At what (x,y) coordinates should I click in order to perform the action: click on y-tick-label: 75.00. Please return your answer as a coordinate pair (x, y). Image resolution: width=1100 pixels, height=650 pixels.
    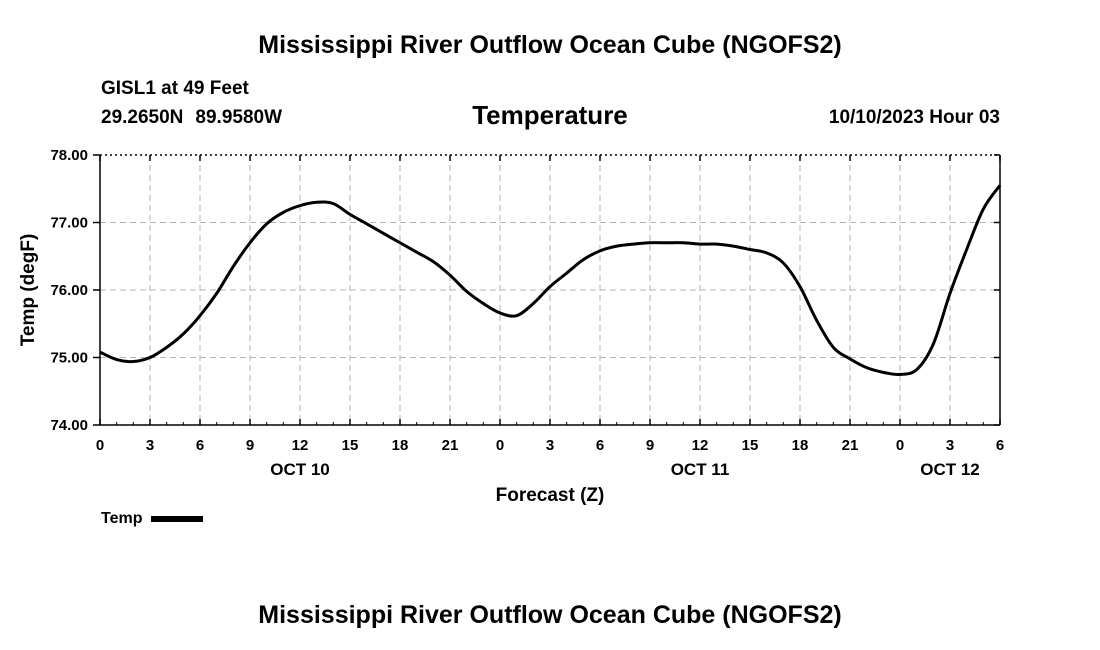
    Looking at the image, I should click on (69, 358).